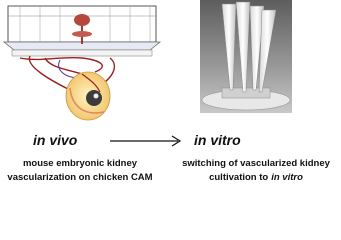 The width and height of the screenshot is (341, 240). Describe the element at coordinates (146, 141) in the screenshot. I see `arrow` at that location.